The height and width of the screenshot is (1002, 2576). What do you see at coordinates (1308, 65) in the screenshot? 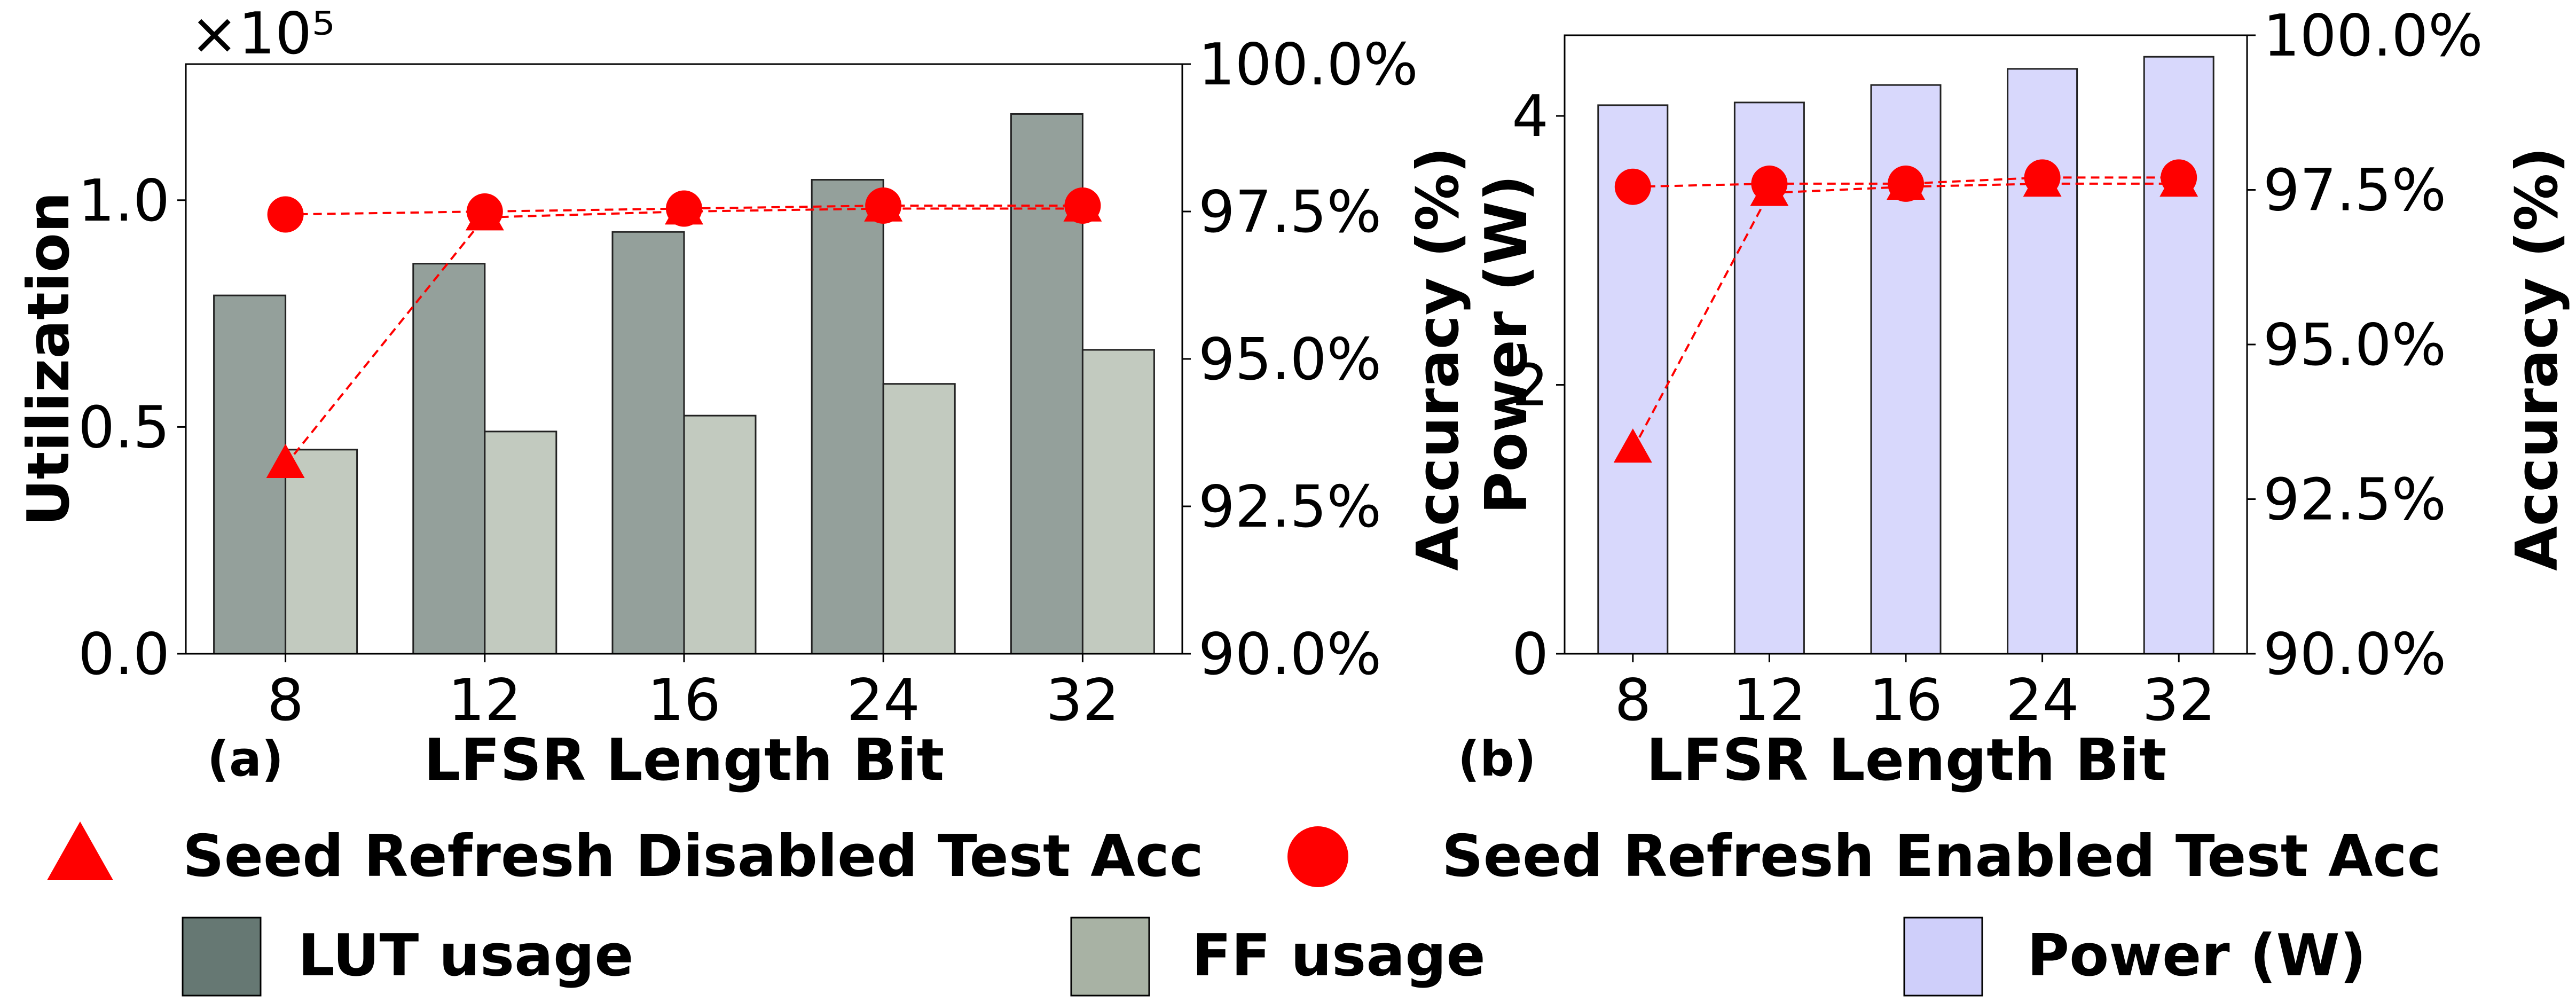
I see `a-y2tick-label: 100.0%` at bounding box center [1308, 65].